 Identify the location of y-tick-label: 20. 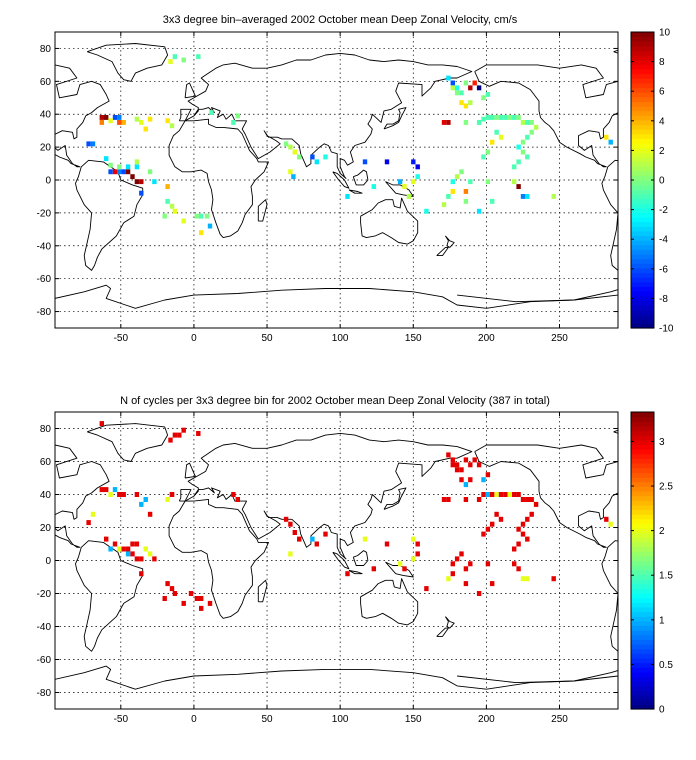
(46, 148).